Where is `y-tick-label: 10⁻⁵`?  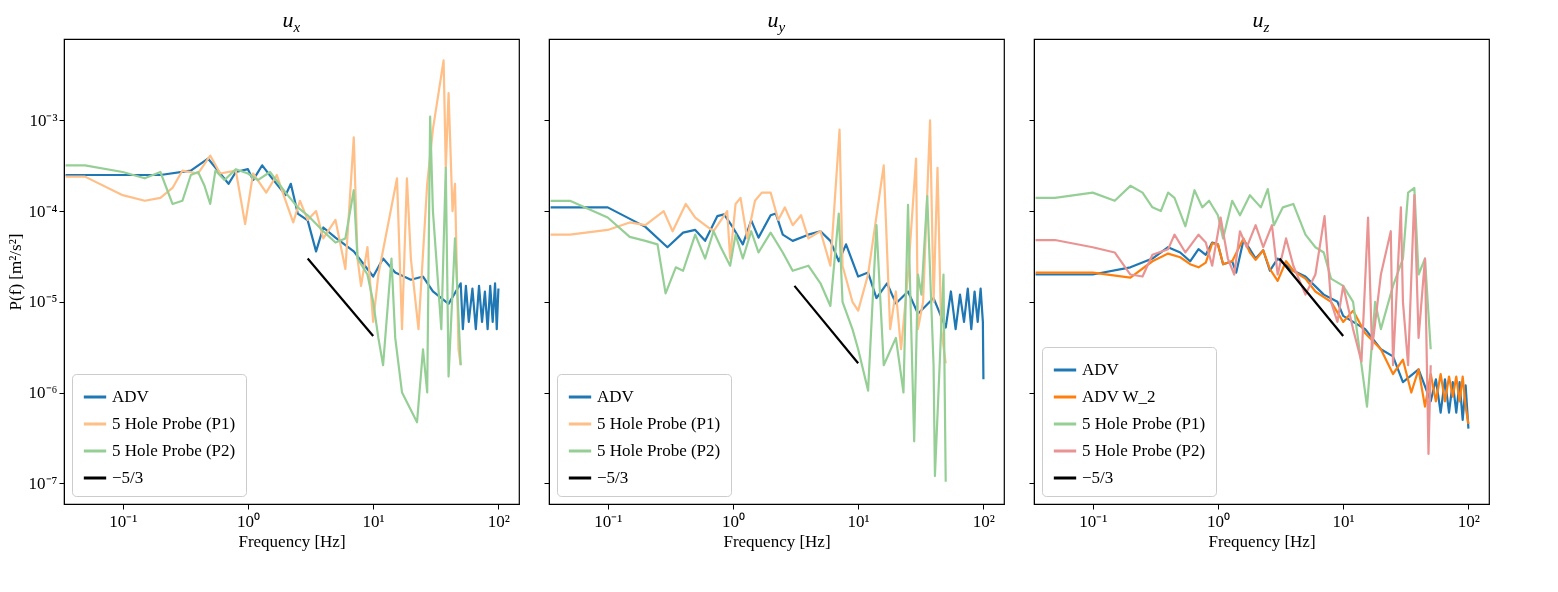
y-tick-label: 10⁻⁵ is located at coordinates (43, 302).